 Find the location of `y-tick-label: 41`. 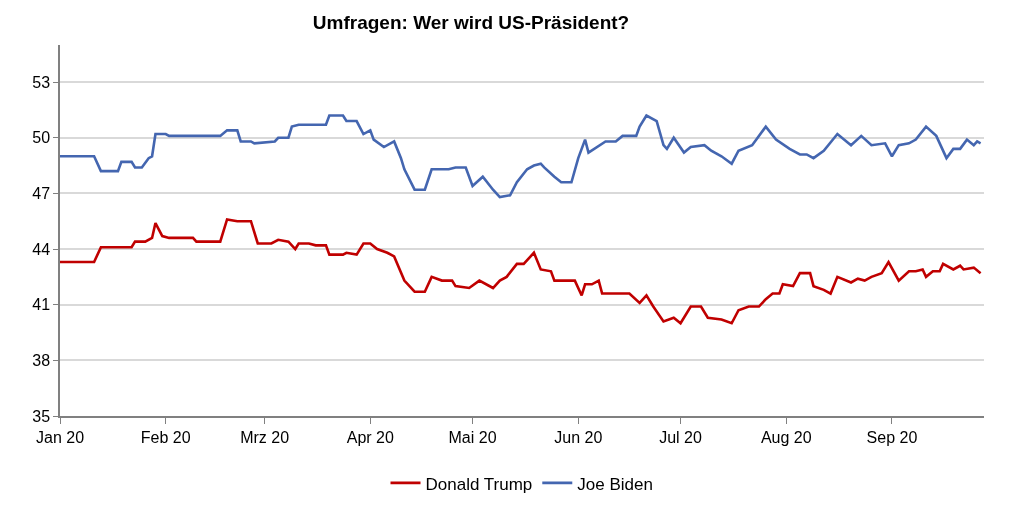

y-tick-label: 41 is located at coordinates (41, 305).